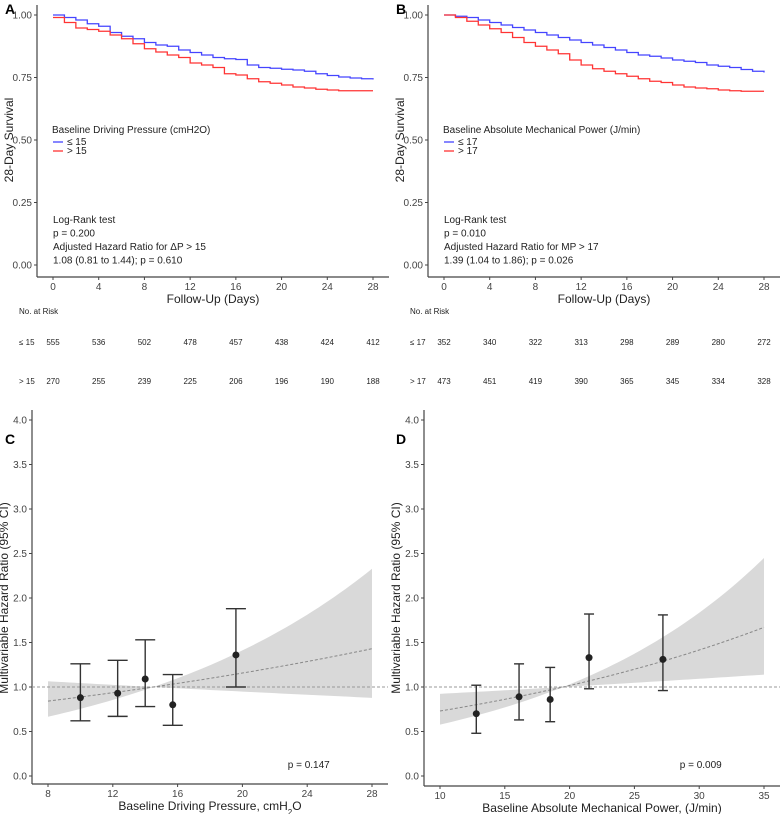 Image resolution: width=784 pixels, height=814 pixels. What do you see at coordinates (99, 342) in the screenshot?
I see `risk-count: 536` at bounding box center [99, 342].